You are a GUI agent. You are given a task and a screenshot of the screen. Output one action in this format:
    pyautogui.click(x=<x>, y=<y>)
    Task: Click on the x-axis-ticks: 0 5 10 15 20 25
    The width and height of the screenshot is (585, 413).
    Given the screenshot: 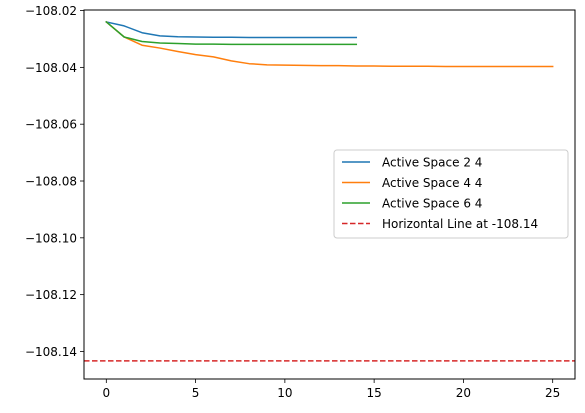 What is the action you would take?
    pyautogui.click(x=331, y=389)
    